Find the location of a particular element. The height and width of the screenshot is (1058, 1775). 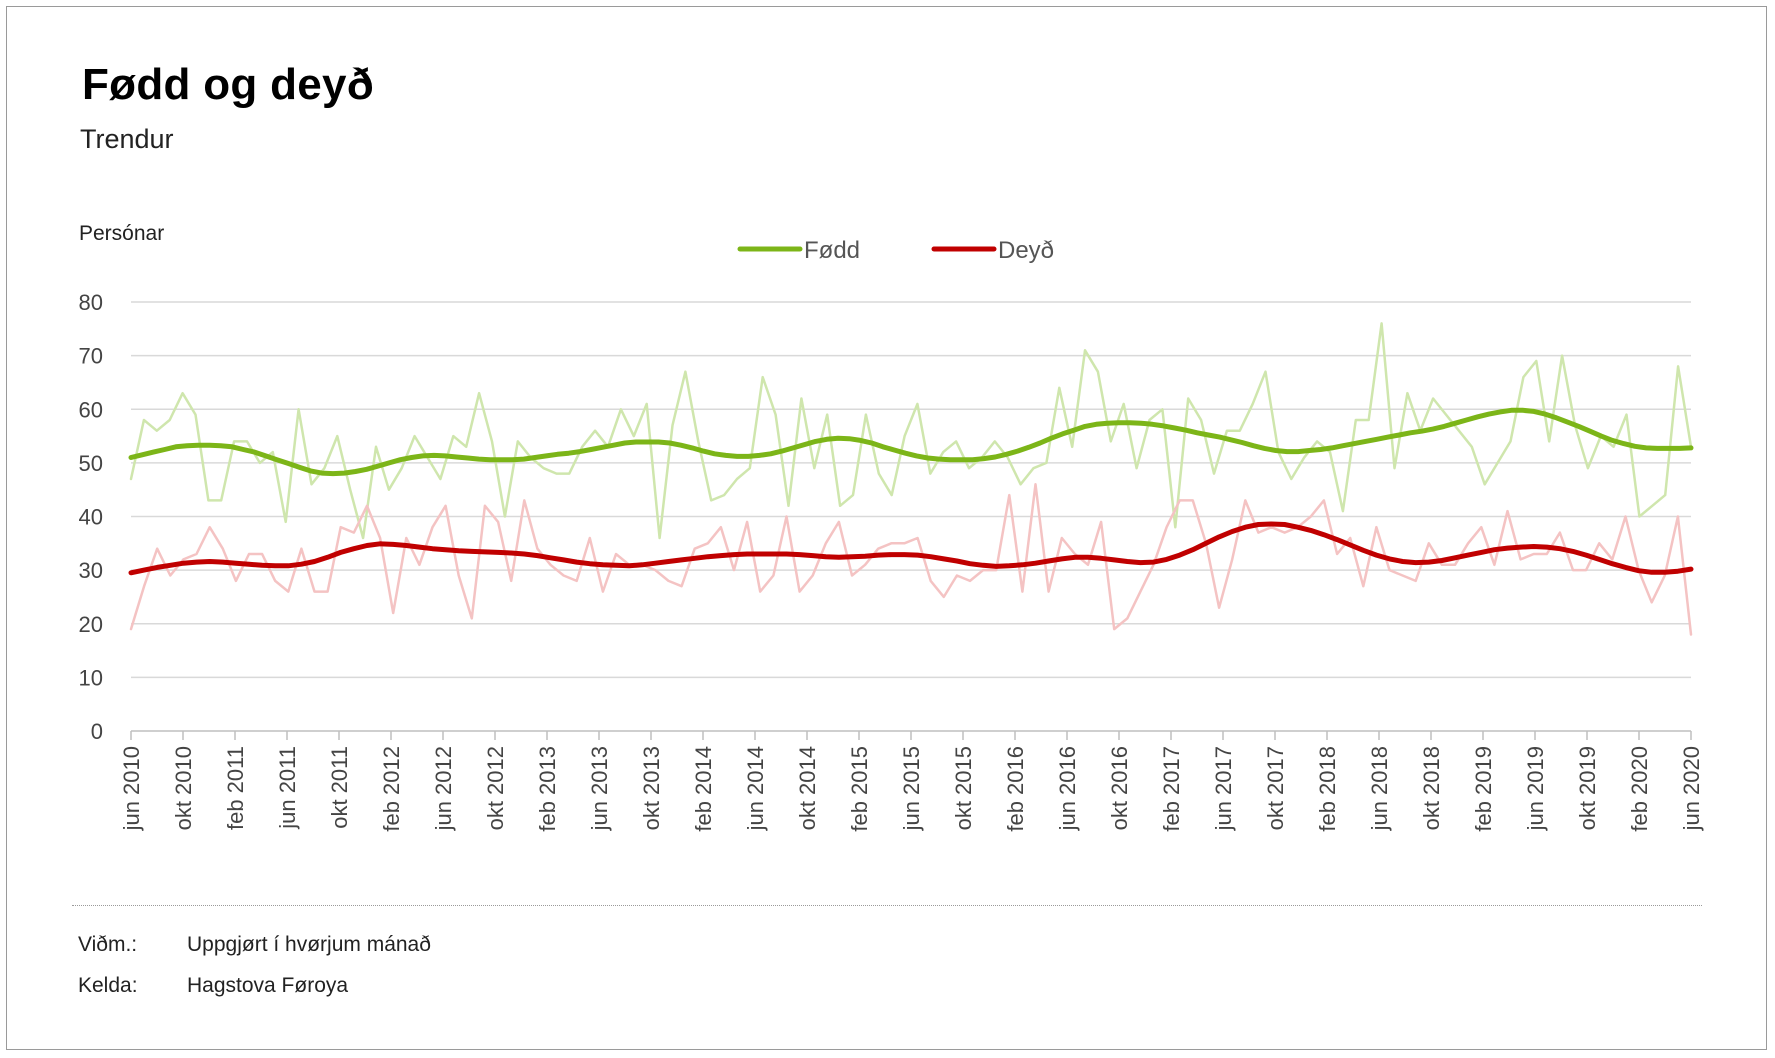

y-tick-label: 40 is located at coordinates (91, 517).